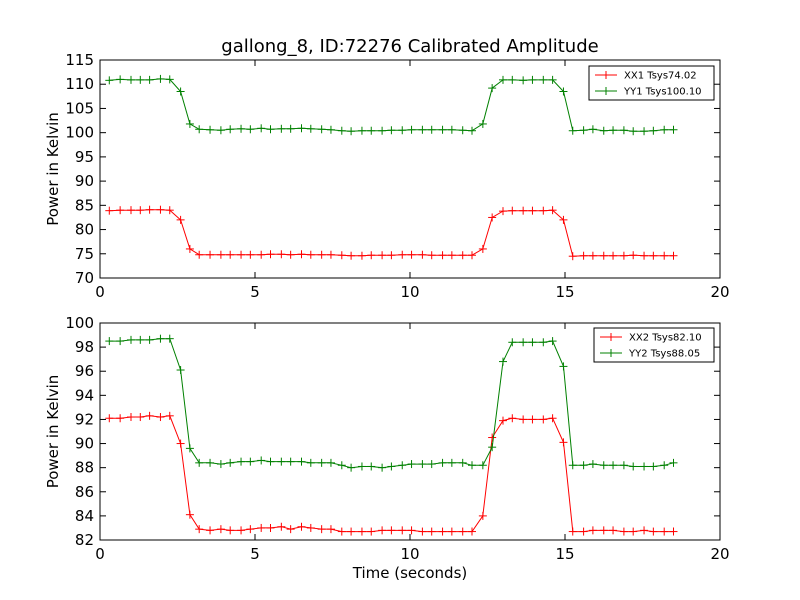 This screenshot has width=800, height=600. I want to click on y-axis-label: Power in Kelvin, so click(53, 169).